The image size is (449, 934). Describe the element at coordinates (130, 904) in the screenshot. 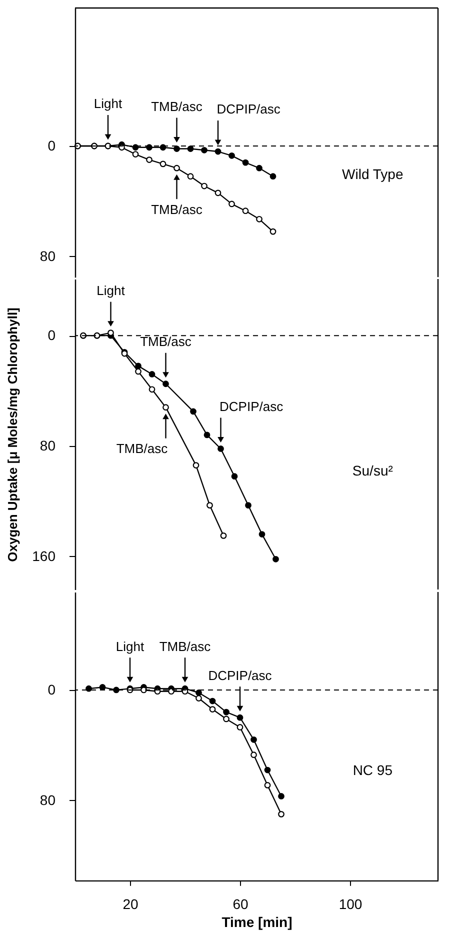

I see `x-tick-label: 20` at that location.